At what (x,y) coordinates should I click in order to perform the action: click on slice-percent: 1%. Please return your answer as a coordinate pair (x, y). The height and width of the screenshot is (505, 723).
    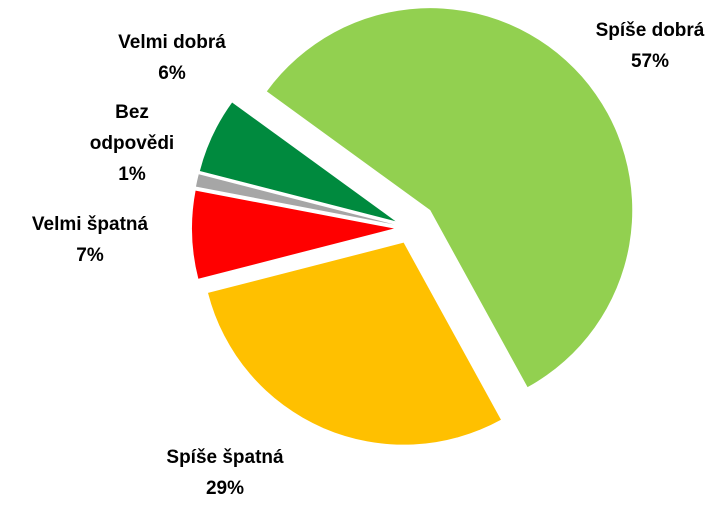
    Looking at the image, I should click on (132, 174).